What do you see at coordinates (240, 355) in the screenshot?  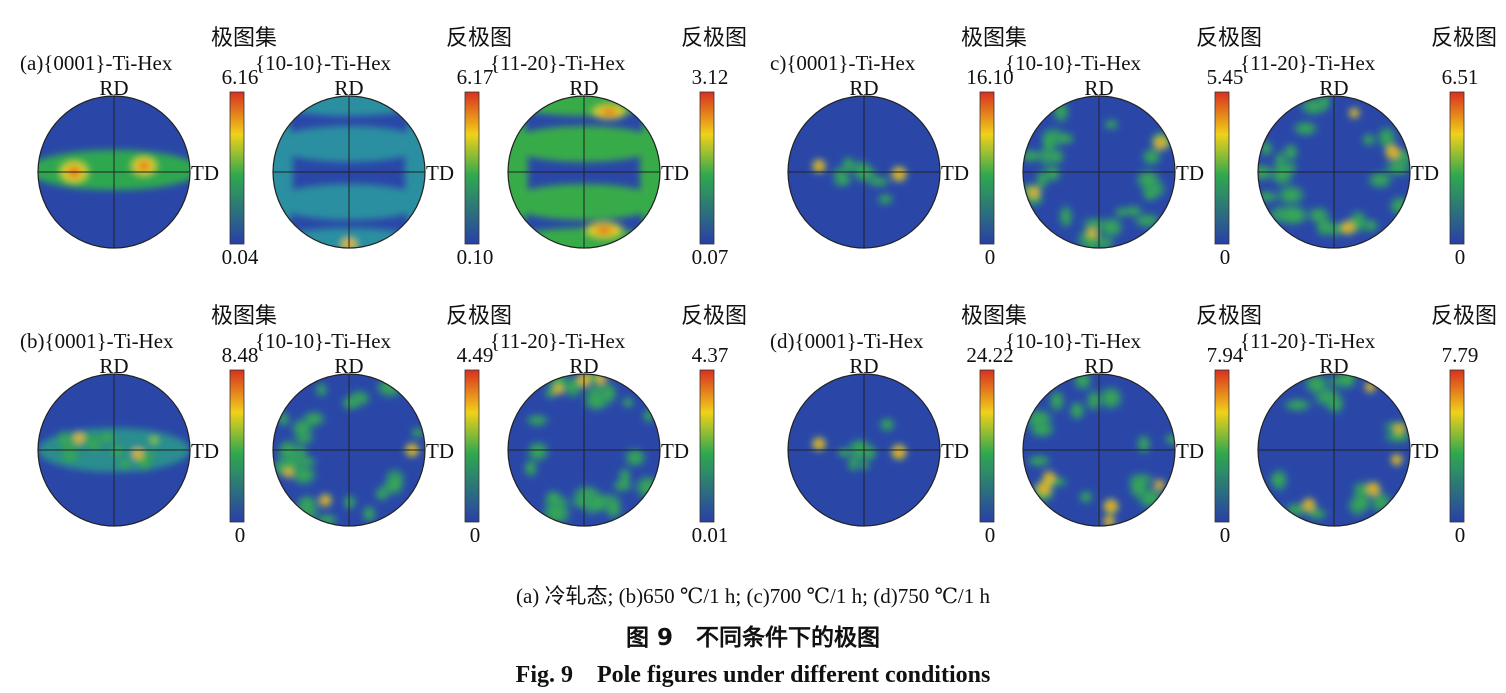 I see `colorbar-max-label: 8.48` at bounding box center [240, 355].